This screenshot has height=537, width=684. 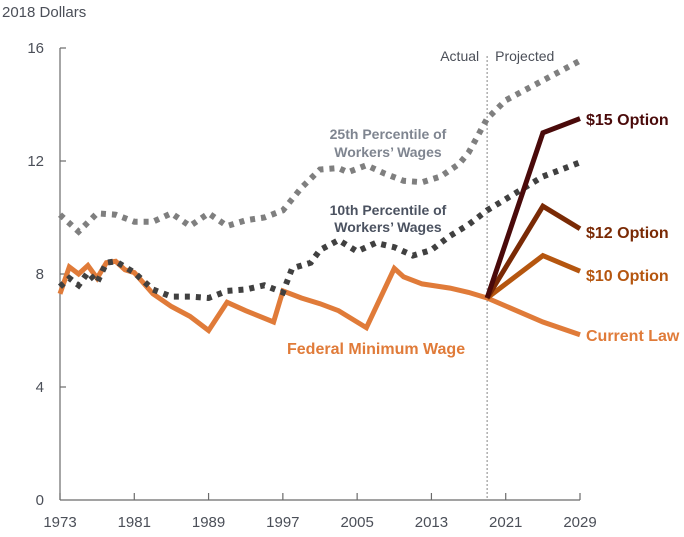 I want to click on label-10-option: $10 Option, so click(x=627, y=276).